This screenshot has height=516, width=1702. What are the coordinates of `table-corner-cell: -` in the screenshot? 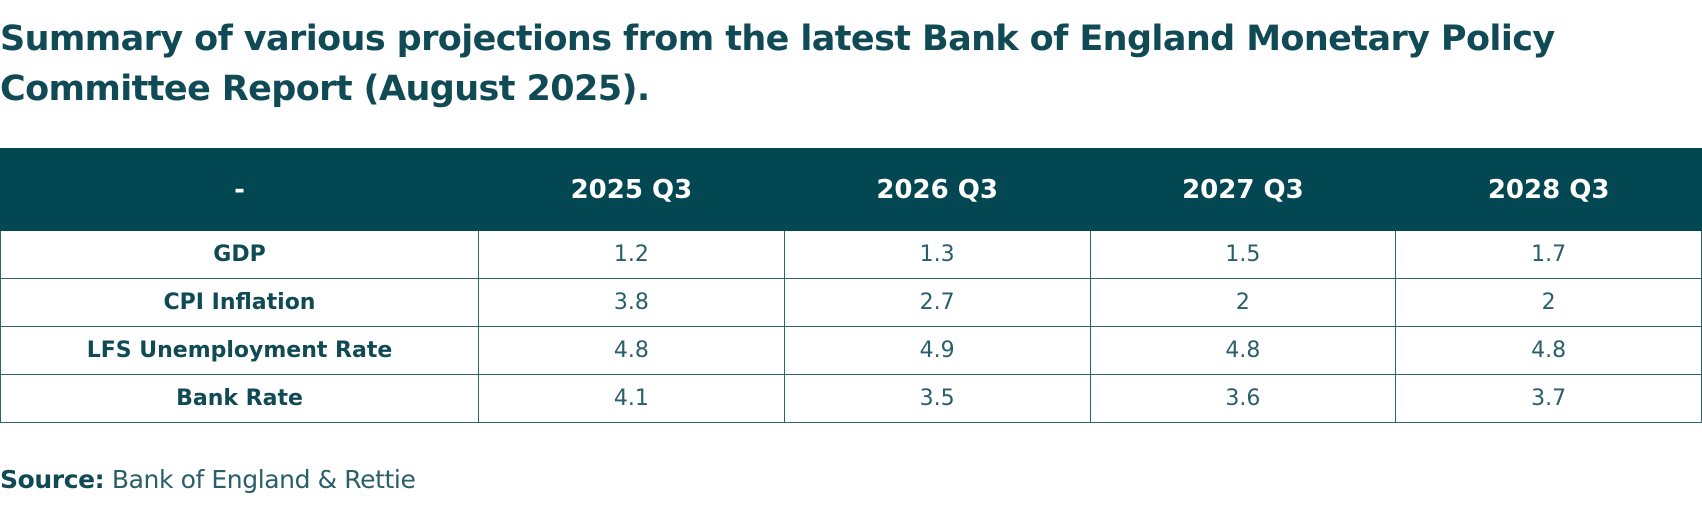 It's located at (239, 189).